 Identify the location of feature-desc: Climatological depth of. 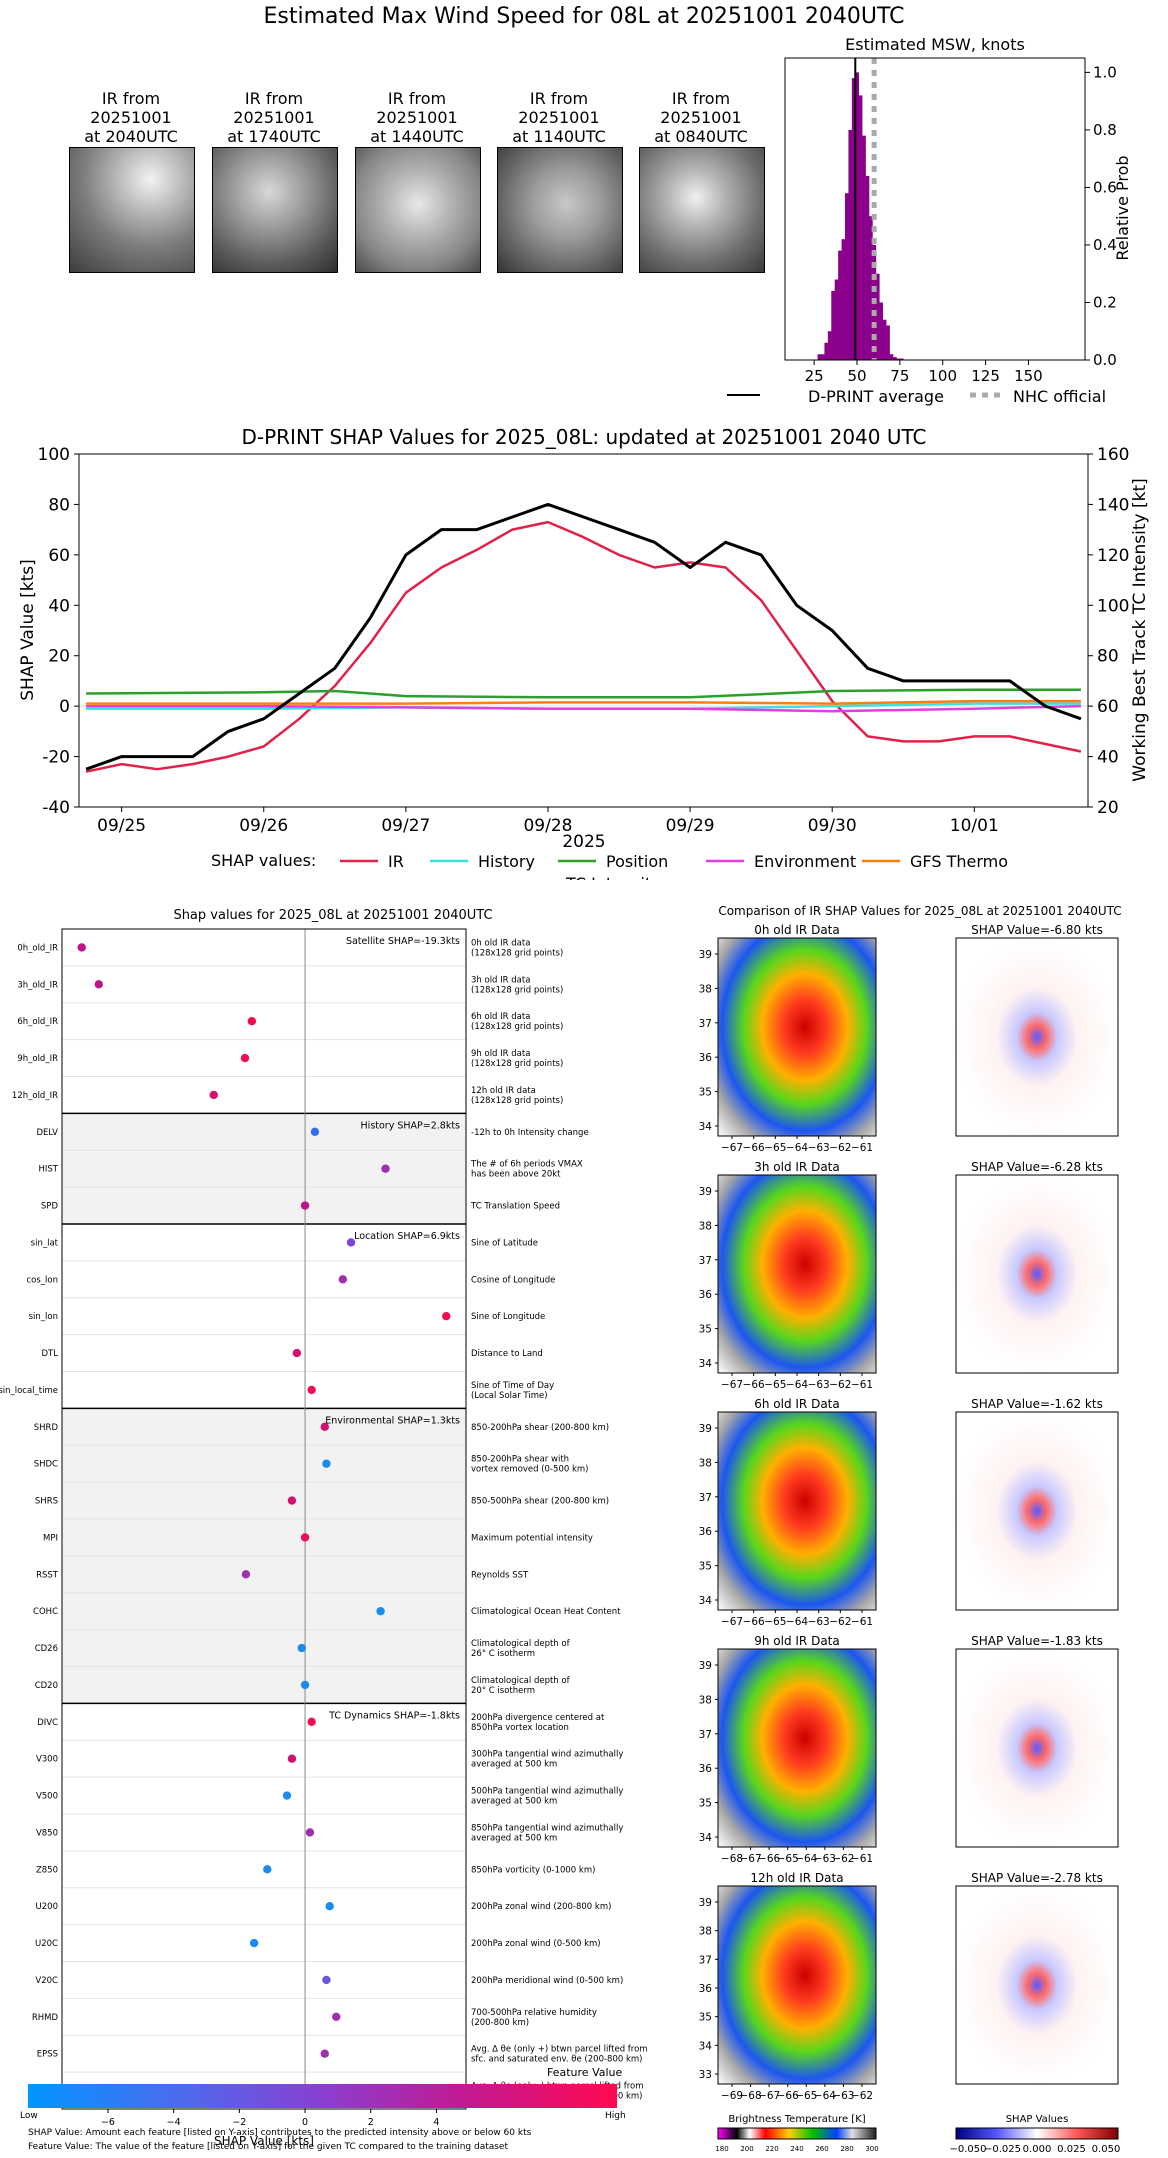
(521, 1681).